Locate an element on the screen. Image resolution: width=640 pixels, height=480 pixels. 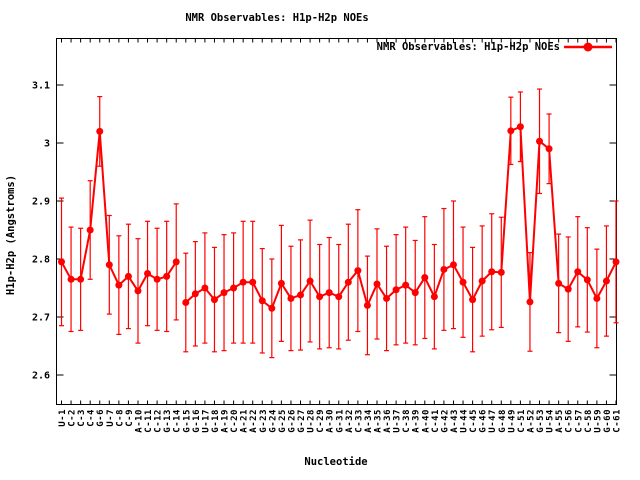
x-tick-label: G-26 is located at coordinates (292, 421).